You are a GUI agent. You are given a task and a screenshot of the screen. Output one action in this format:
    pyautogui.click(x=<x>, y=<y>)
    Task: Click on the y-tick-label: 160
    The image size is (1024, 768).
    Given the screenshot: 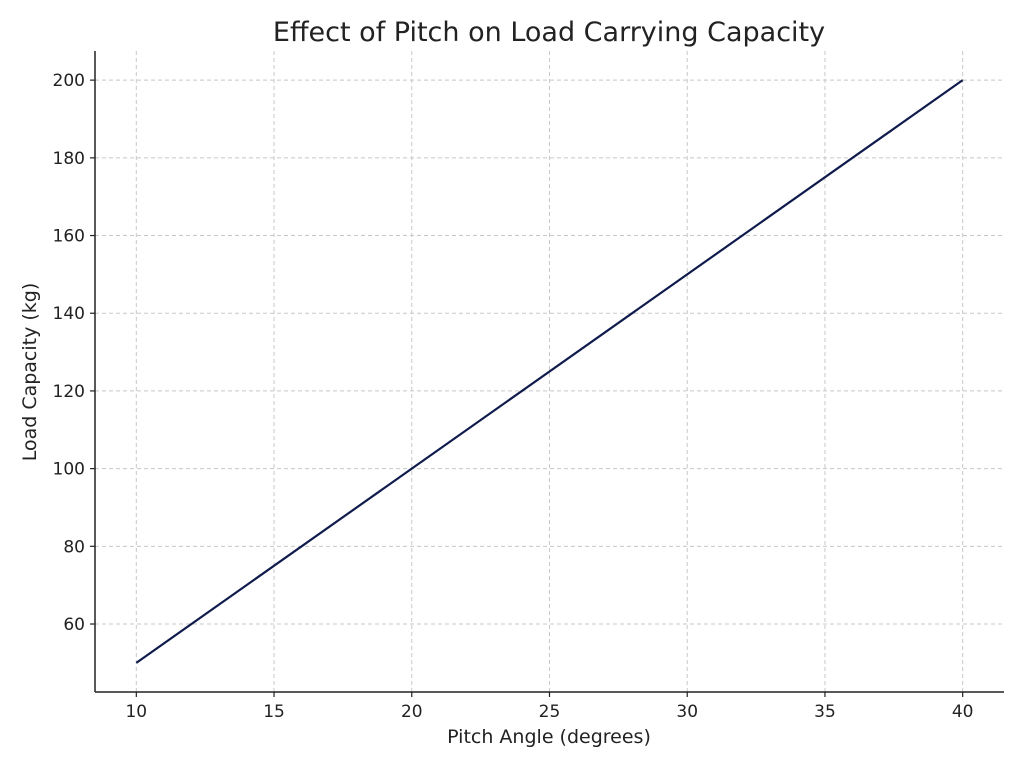 What is the action you would take?
    pyautogui.click(x=69, y=237)
    